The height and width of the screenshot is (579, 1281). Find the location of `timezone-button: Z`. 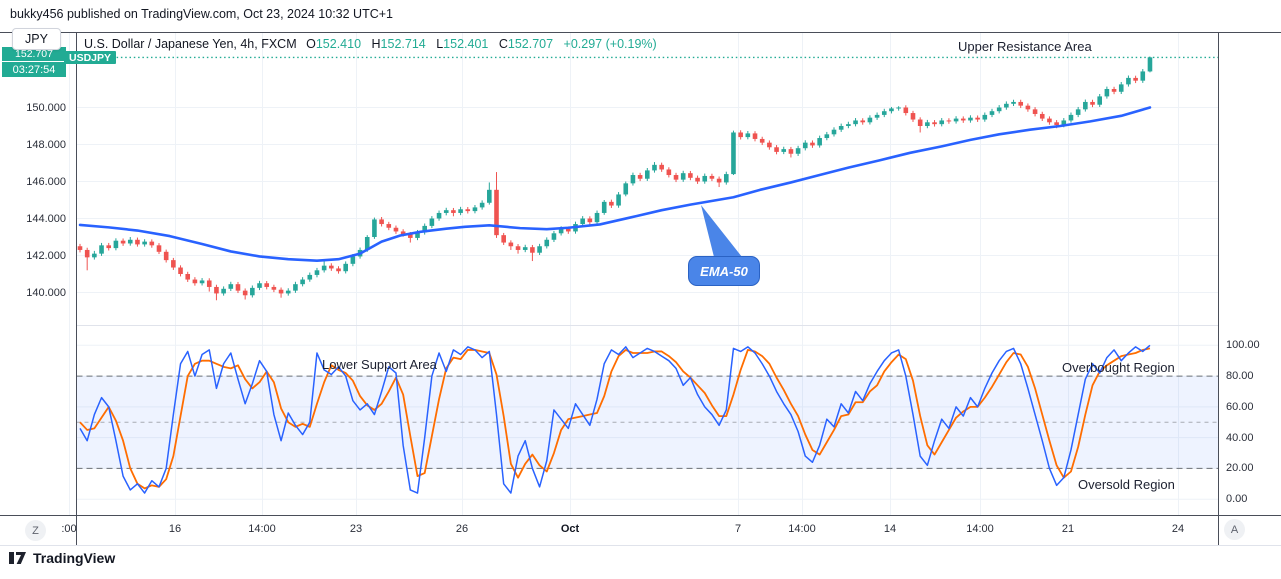

timezone-button: Z is located at coordinates (35, 530).